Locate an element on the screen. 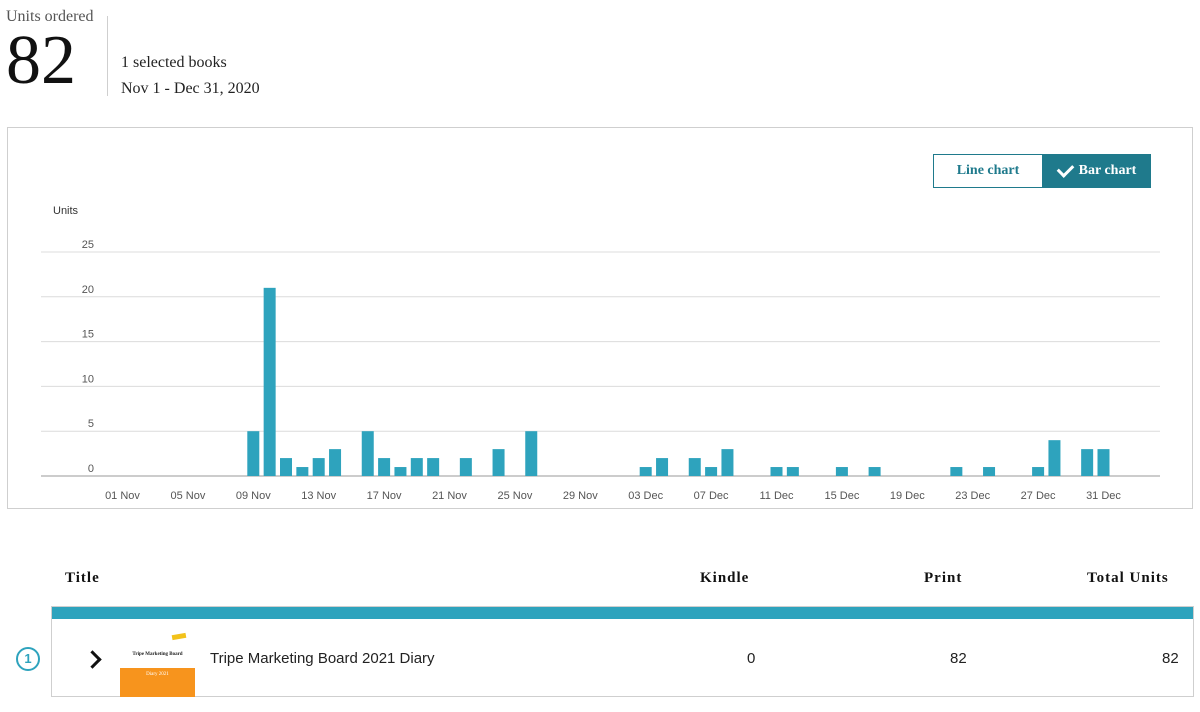 The image size is (1200, 712). print-units: 82 is located at coordinates (958, 658).